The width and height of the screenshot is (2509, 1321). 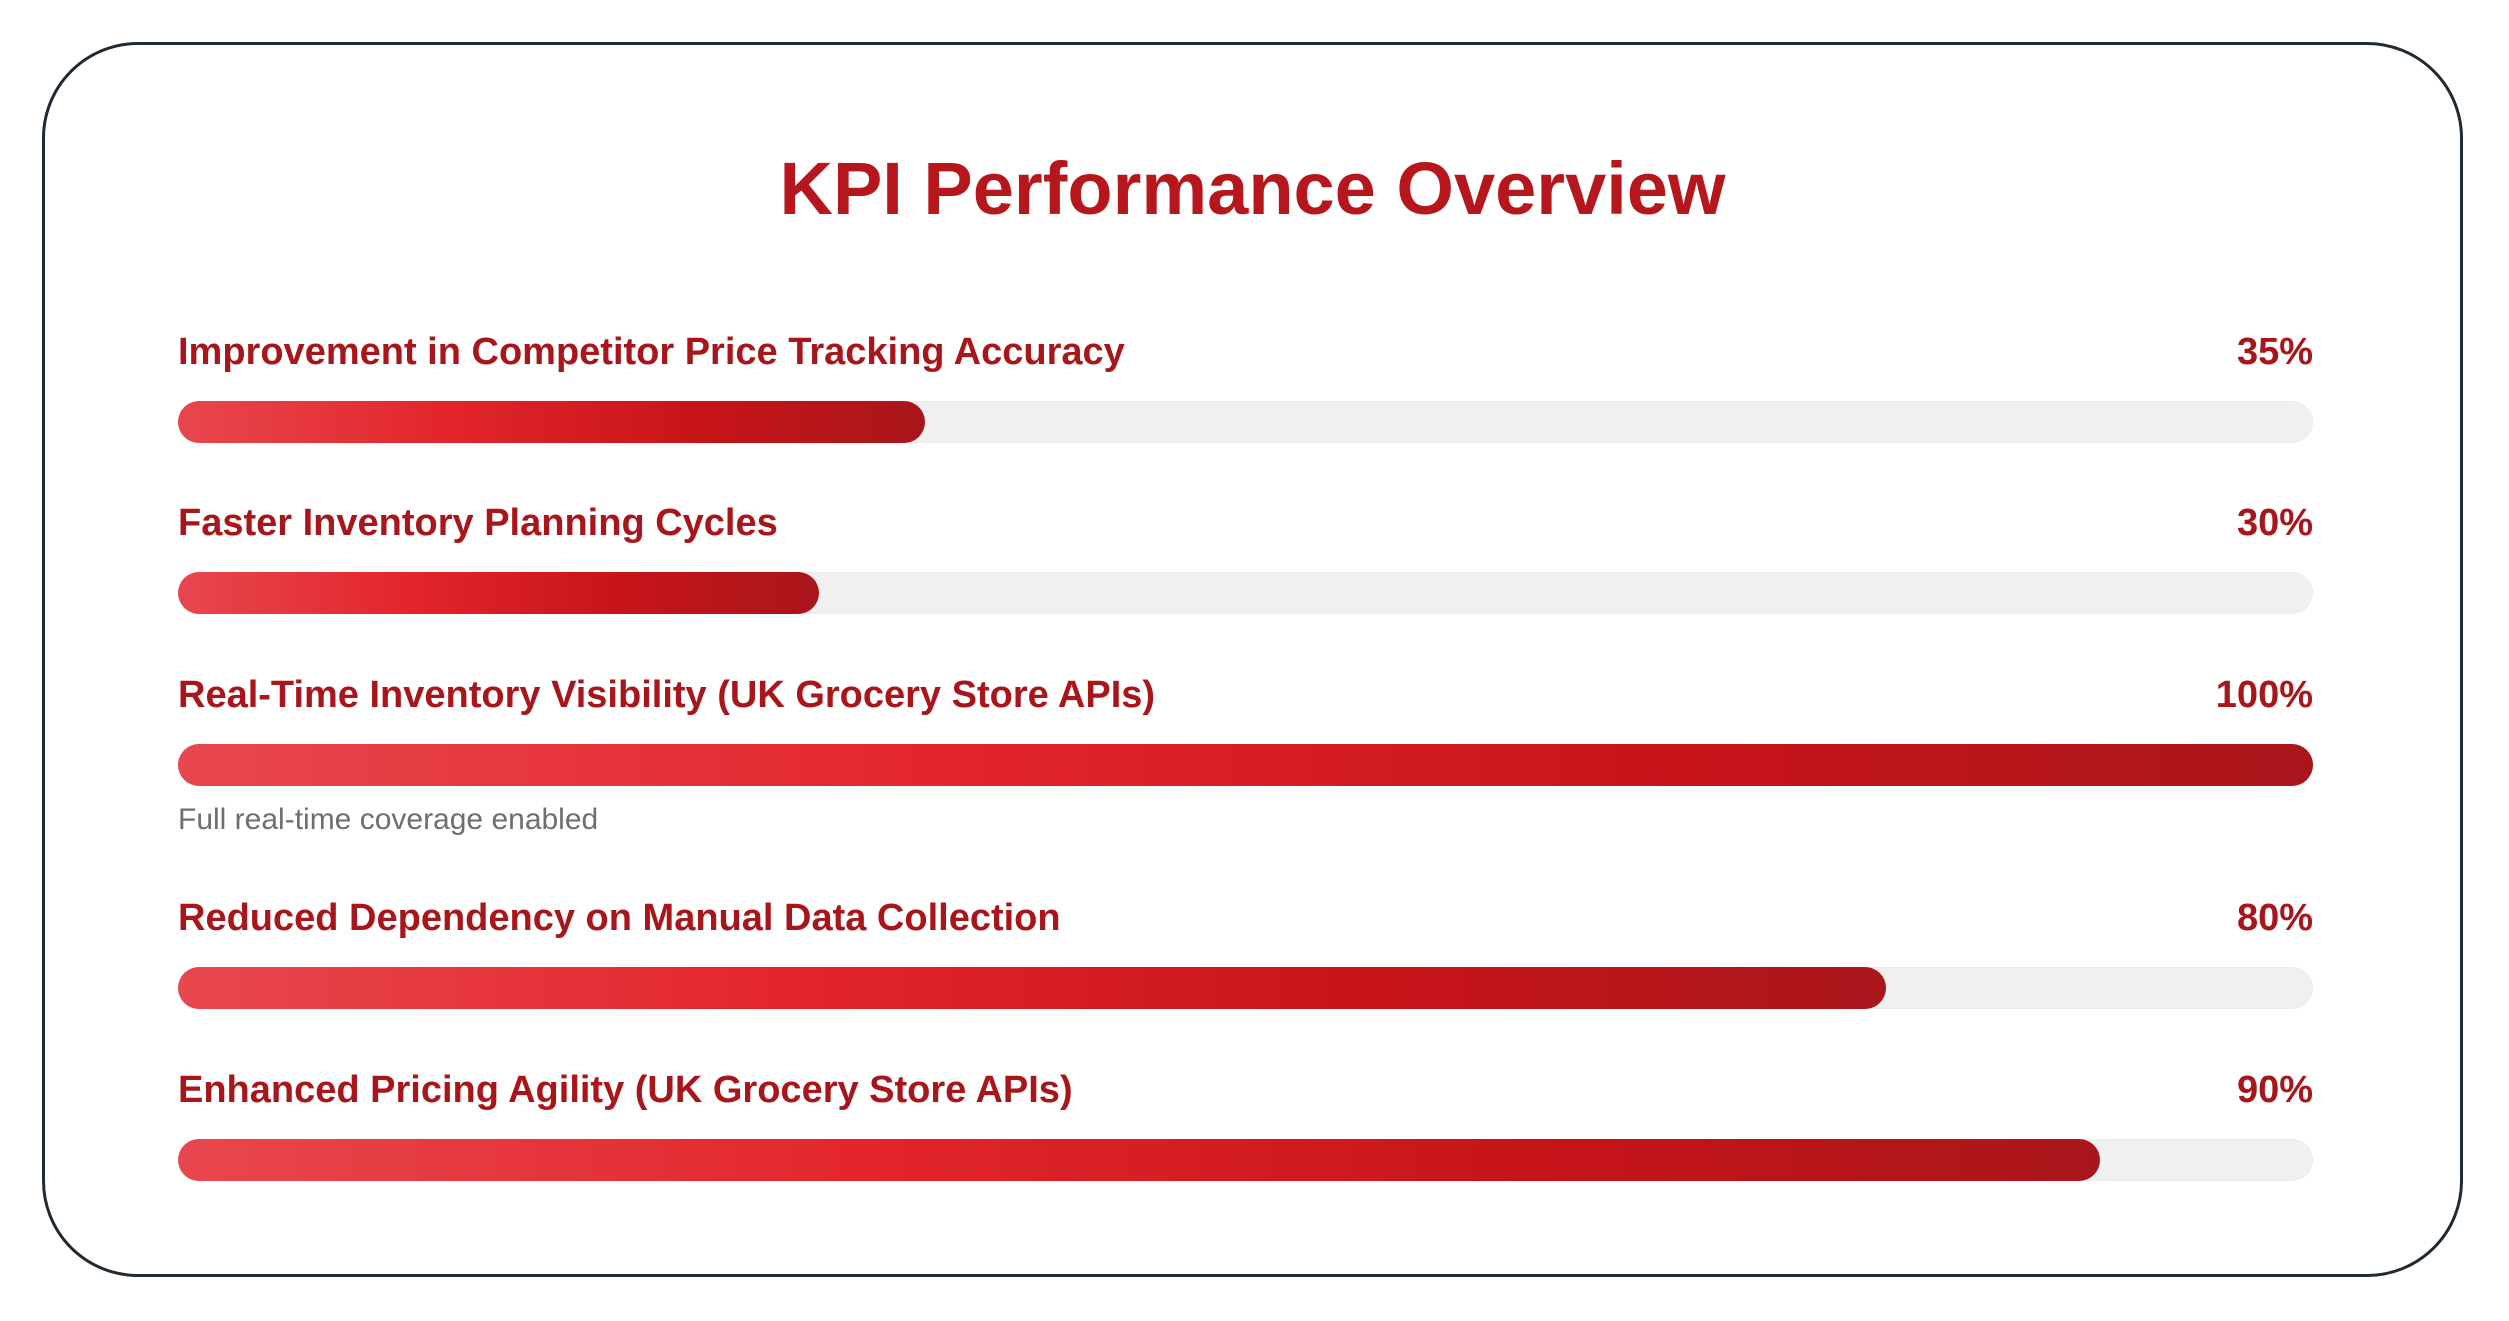 I want to click on kpi-value: 80%, so click(x=2274, y=918).